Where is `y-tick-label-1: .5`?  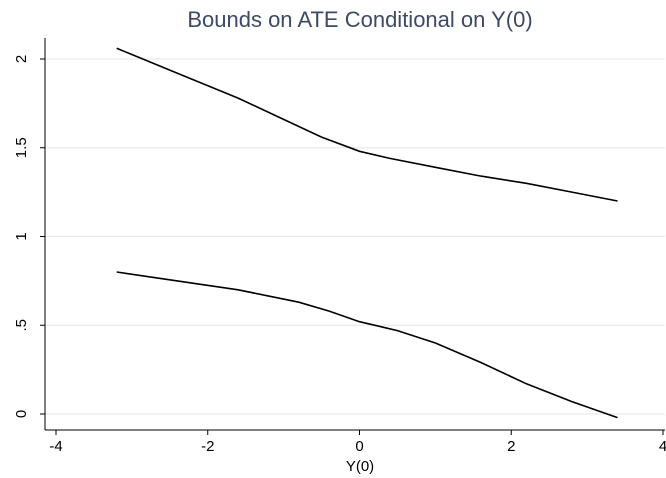 y-tick-label-1: .5 is located at coordinates (21, 325).